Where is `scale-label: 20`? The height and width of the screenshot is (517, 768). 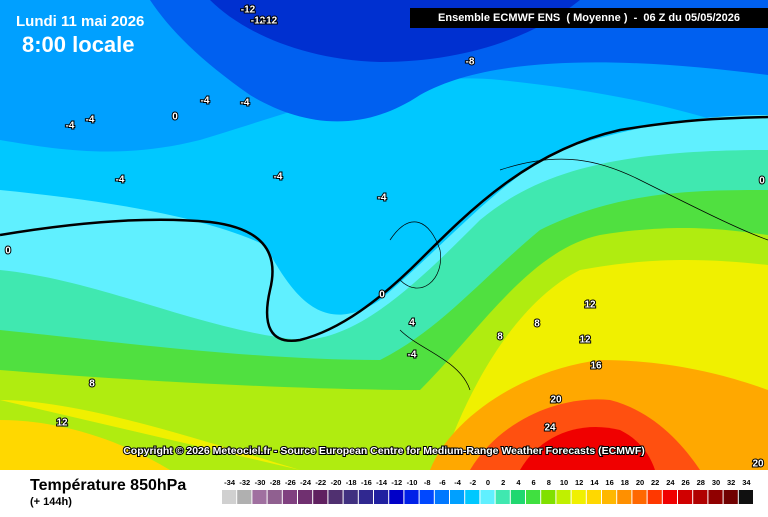 scale-label: 20 is located at coordinates (640, 482).